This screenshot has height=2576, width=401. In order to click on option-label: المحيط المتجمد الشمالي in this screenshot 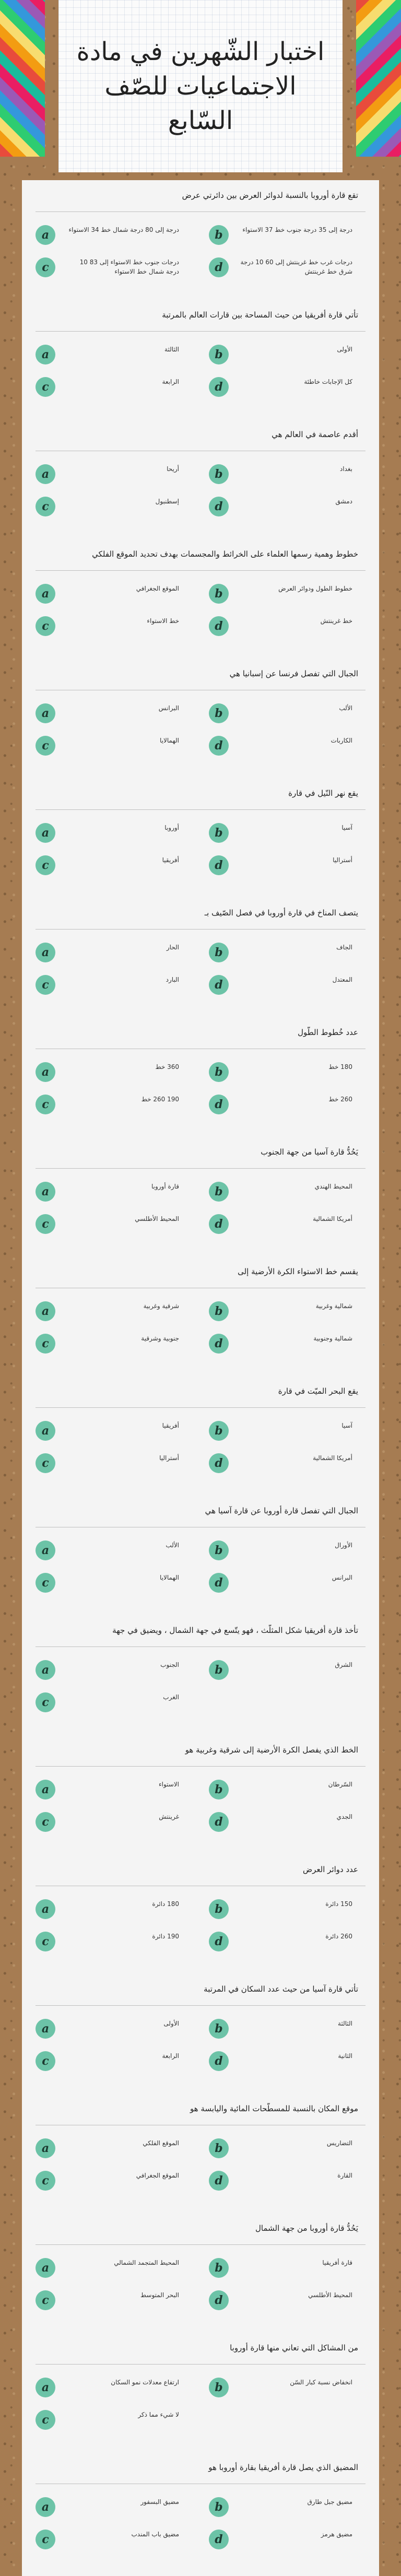, I will do `click(146, 2262)`.